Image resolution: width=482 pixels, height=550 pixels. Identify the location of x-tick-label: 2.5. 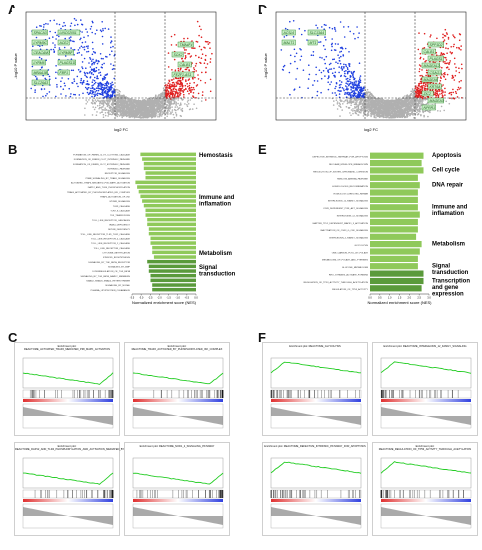
(419, 298).